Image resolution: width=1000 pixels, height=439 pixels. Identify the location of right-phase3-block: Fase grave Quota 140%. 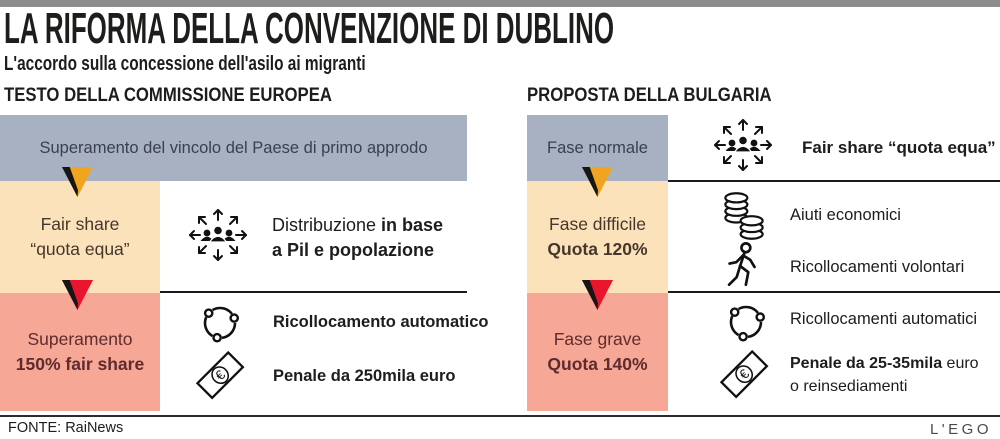
(597, 352).